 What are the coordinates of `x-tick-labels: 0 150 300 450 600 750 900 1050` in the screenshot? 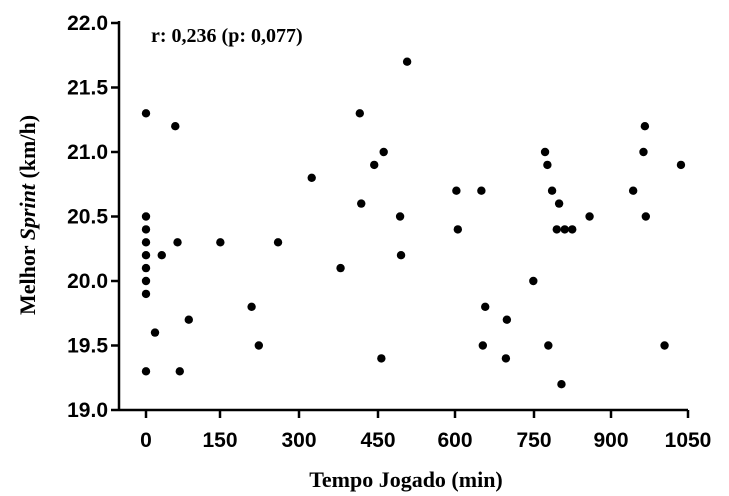 It's located at (425, 440).